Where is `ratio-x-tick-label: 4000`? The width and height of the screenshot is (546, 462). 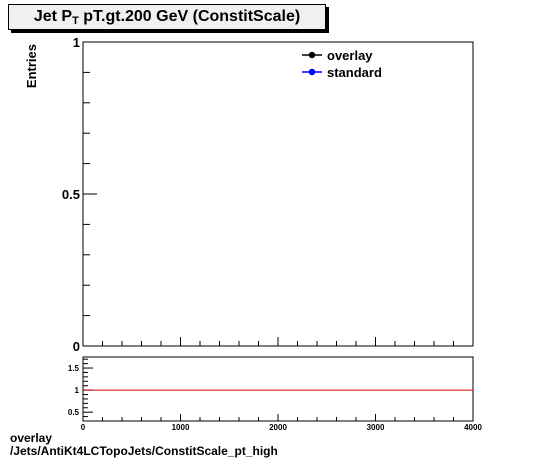
ratio-x-tick-label: 4000 is located at coordinates (473, 426).